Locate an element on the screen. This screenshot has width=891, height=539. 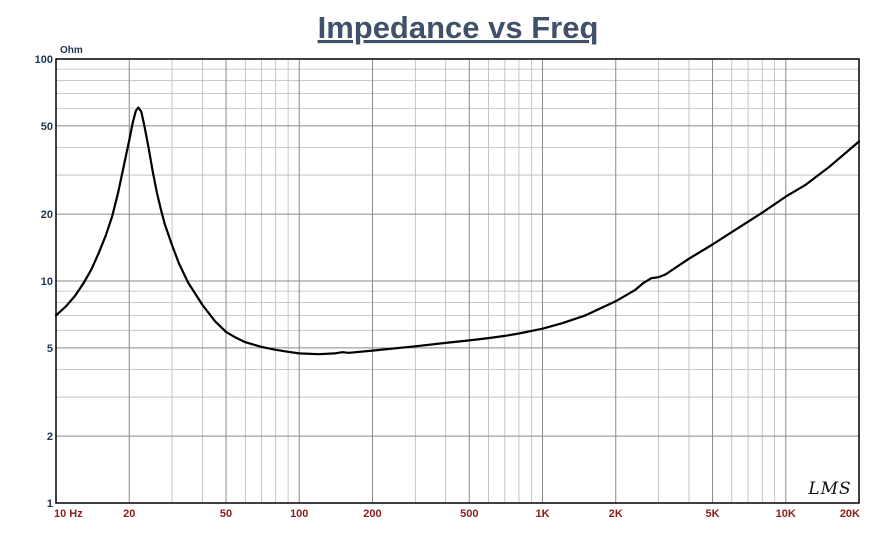
y-tick-label: 10 is located at coordinates (47, 282).